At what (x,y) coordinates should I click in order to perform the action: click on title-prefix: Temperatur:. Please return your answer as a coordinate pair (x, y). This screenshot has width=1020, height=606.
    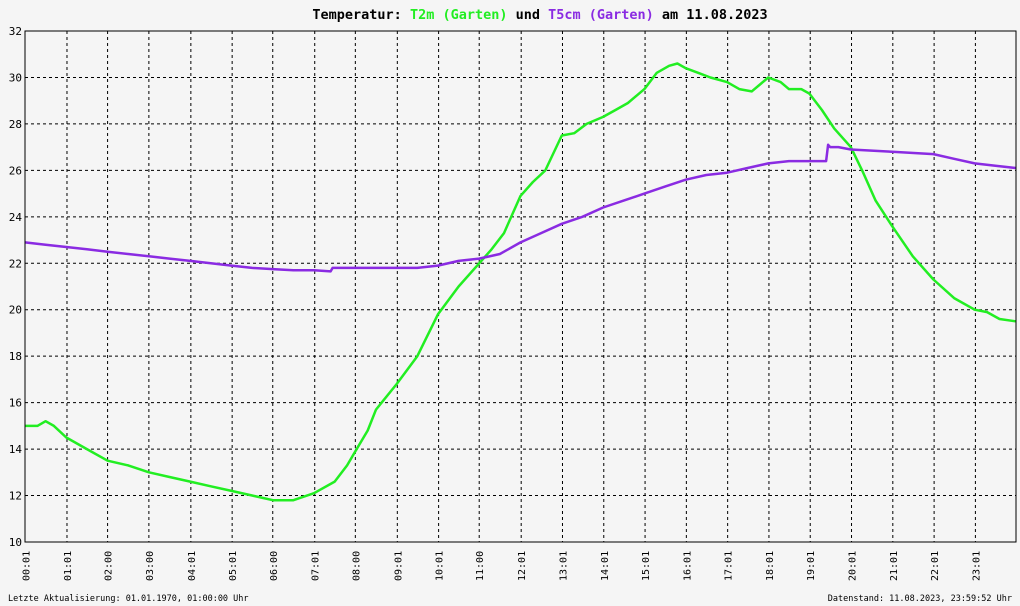
    Looking at the image, I should click on (361, 15).